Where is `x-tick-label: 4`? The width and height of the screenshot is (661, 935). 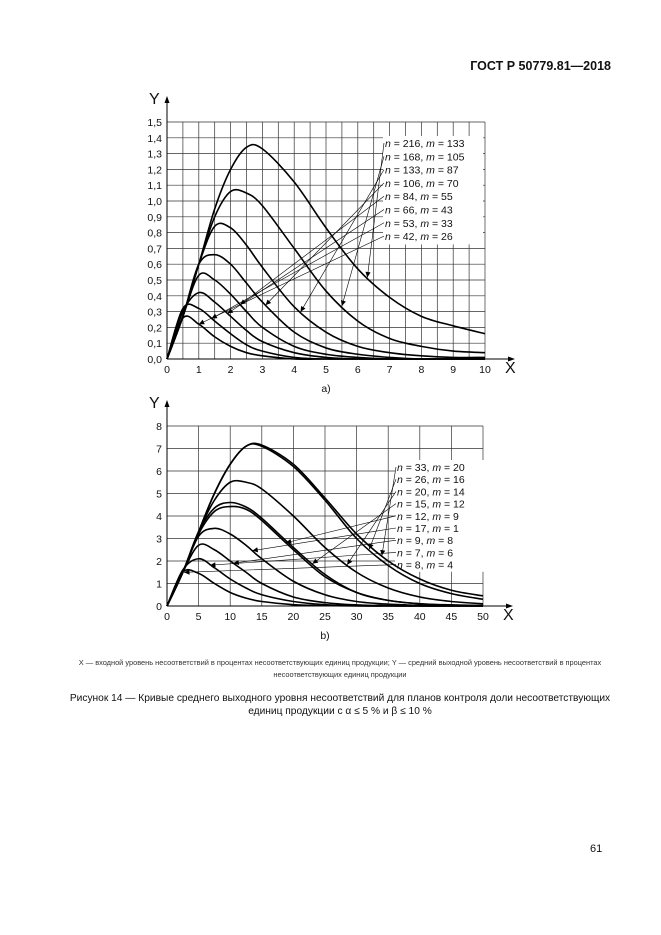
x-tick-label: 4 is located at coordinates (294, 370).